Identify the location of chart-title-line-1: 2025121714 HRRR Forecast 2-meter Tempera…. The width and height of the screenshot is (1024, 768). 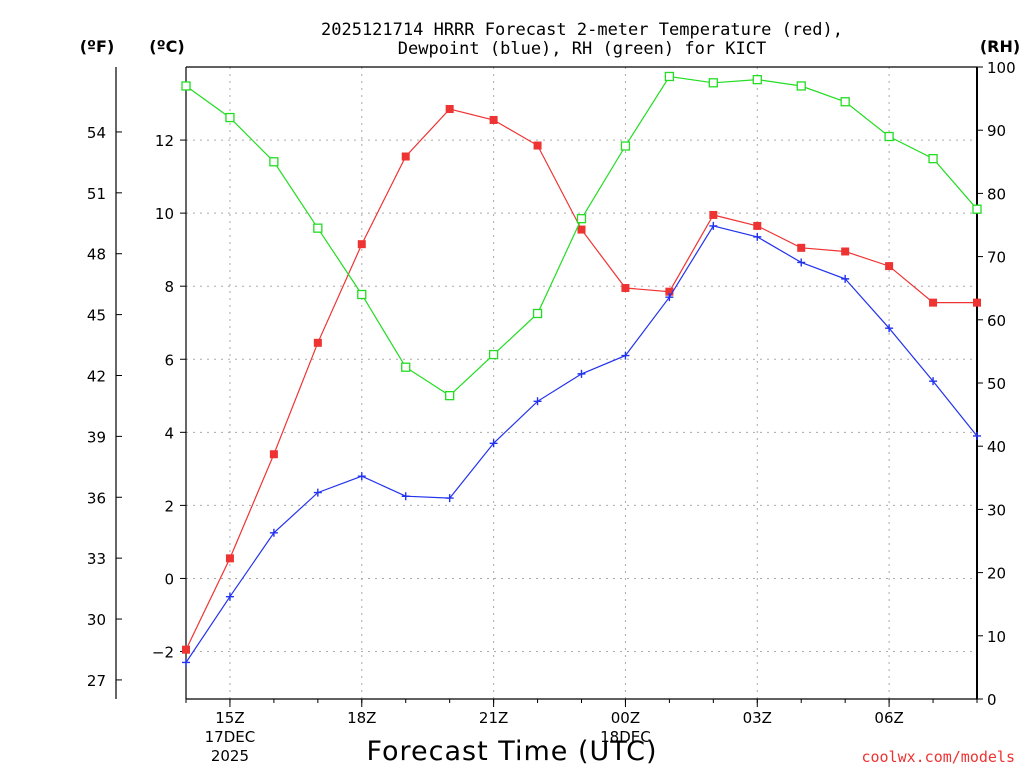
(582, 30).